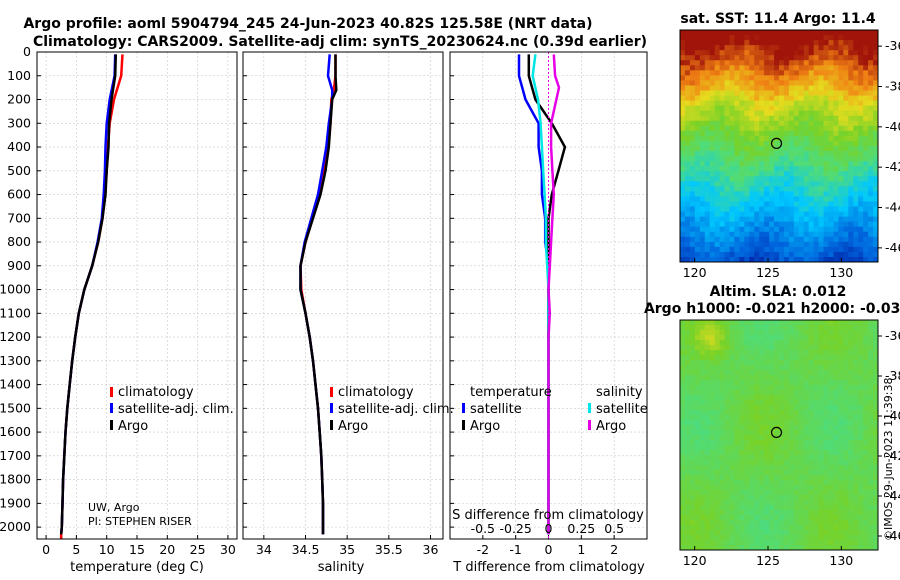 The image size is (900, 580). Describe the element at coordinates (431, 549) in the screenshot. I see `x-tick-label: 36` at that location.